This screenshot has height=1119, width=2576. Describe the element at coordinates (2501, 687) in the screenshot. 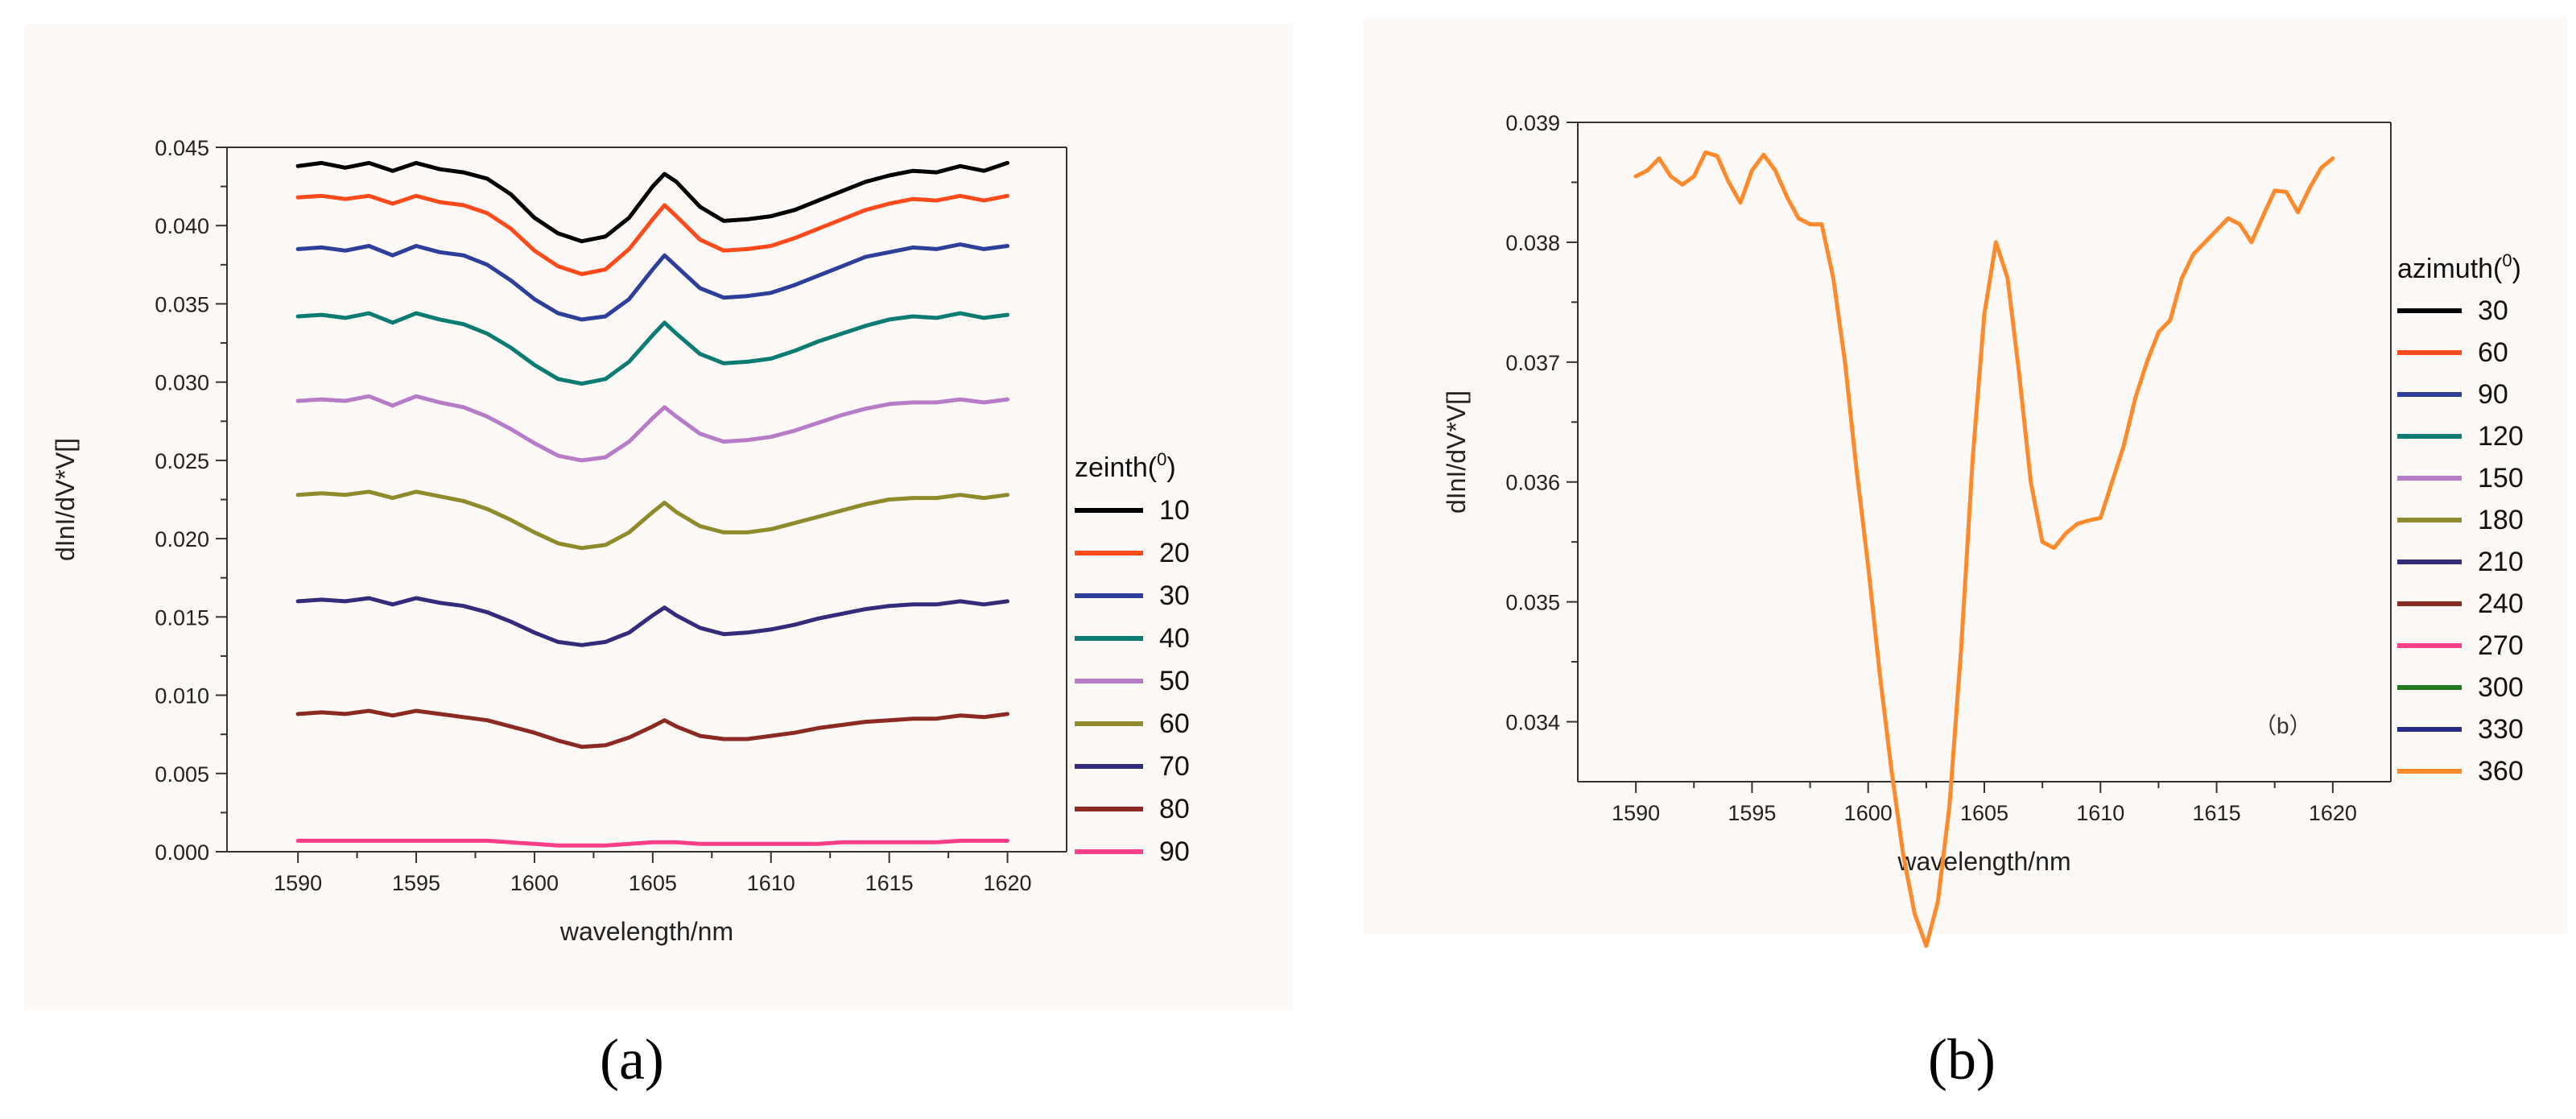

I see `legend-label-300: 300` at that location.